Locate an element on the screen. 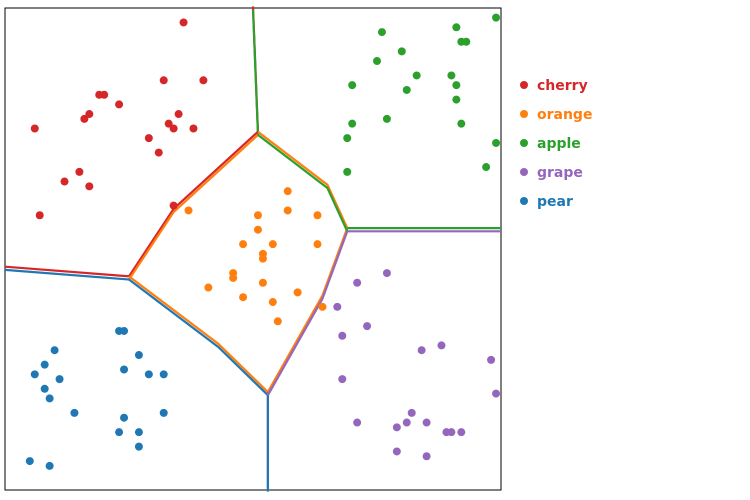 This screenshot has width=750, height=500. legend-label-grape: grape is located at coordinates (560, 173).